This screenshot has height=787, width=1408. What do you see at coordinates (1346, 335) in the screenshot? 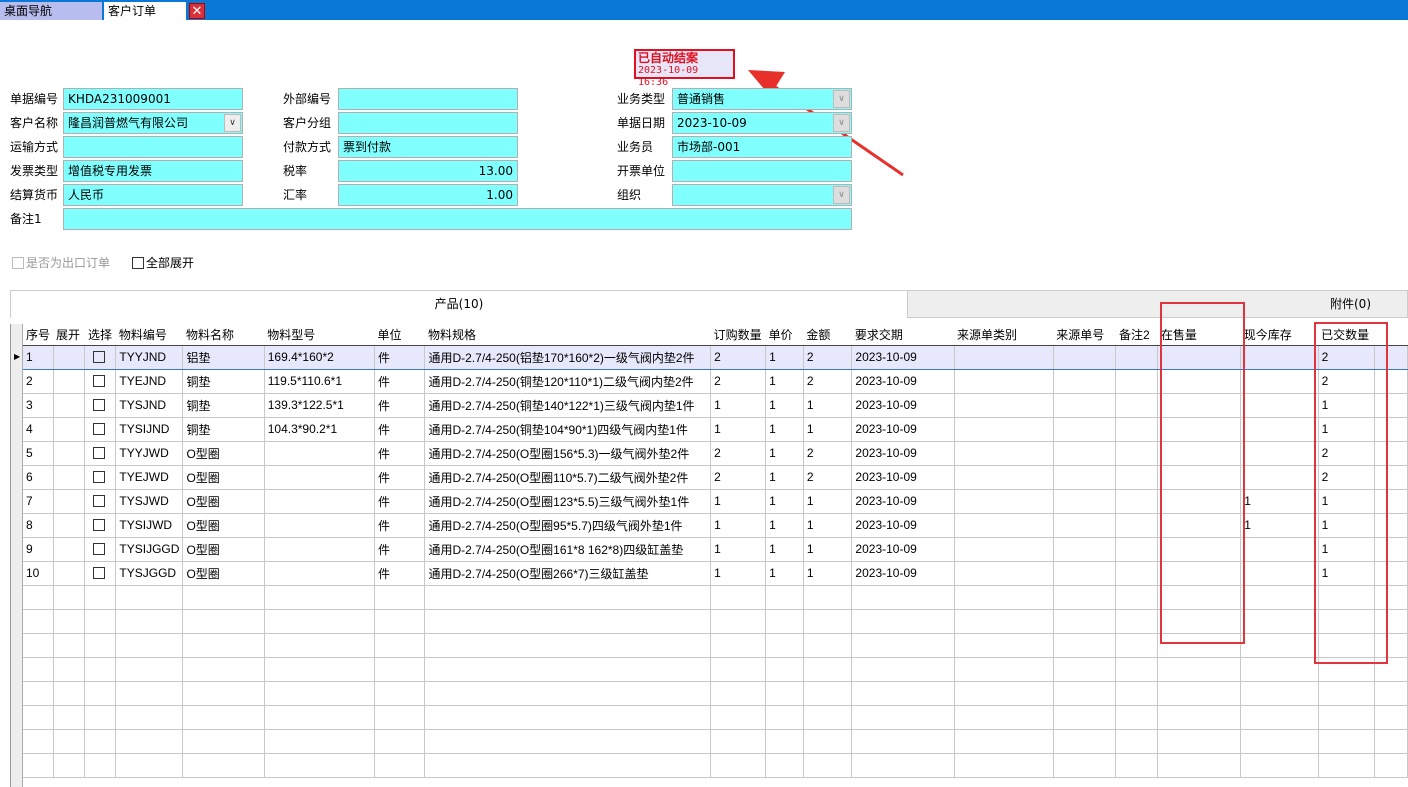
I see `column-header: 已交数量` at bounding box center [1346, 335].